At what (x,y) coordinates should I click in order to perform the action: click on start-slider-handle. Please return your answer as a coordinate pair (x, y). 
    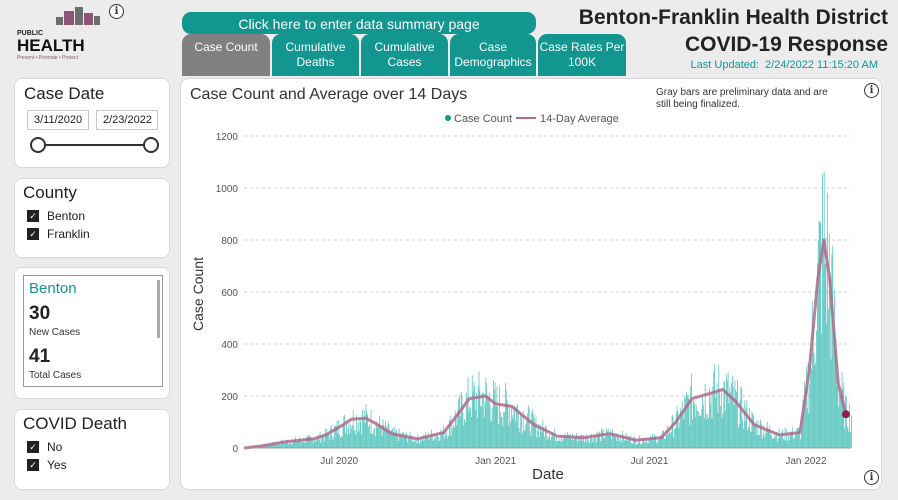
    Looking at the image, I should click on (38, 145).